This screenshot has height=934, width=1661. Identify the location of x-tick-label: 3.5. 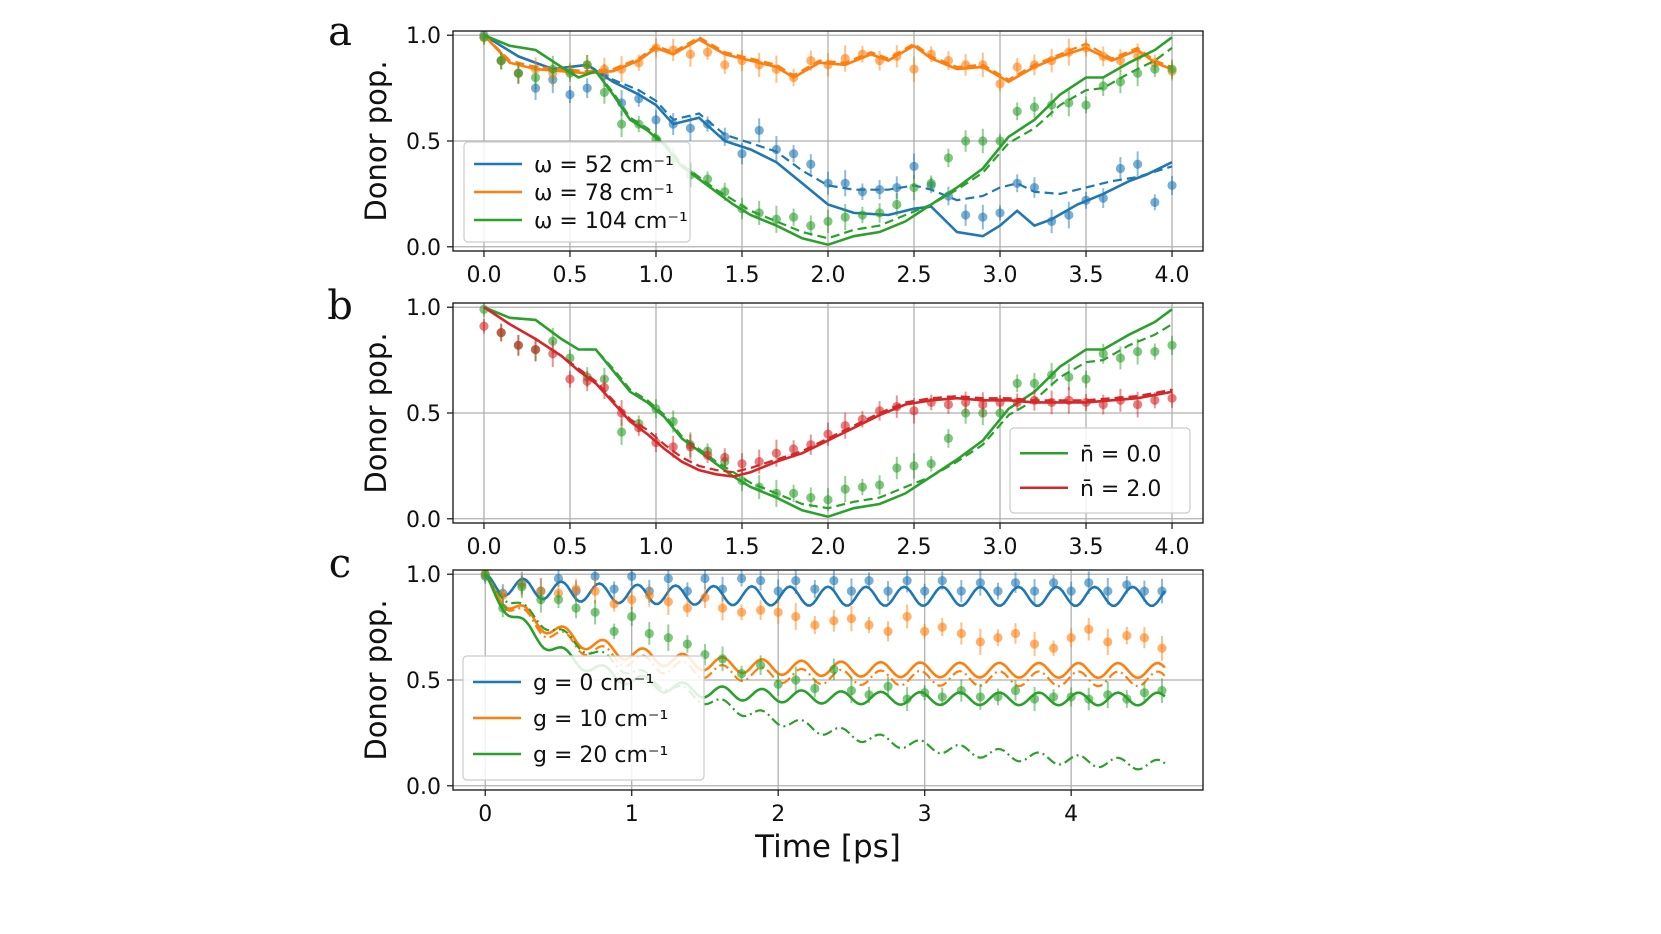
(1086, 547).